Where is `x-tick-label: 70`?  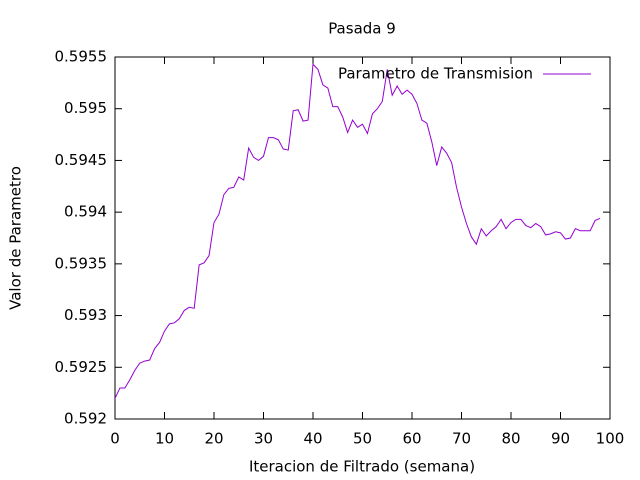
x-tick-label: 70 is located at coordinates (461, 439).